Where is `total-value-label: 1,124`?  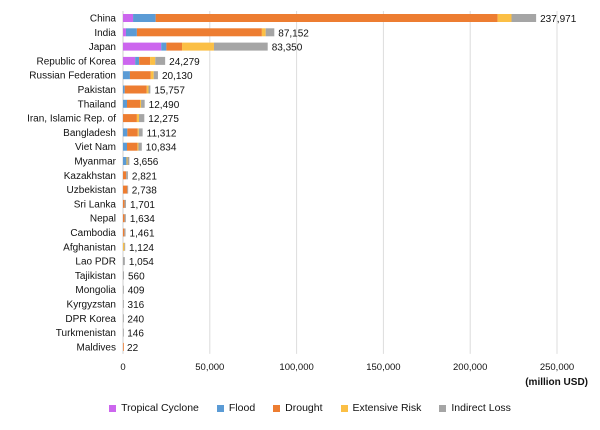
total-value-label: 1,124 is located at coordinates (141, 248).